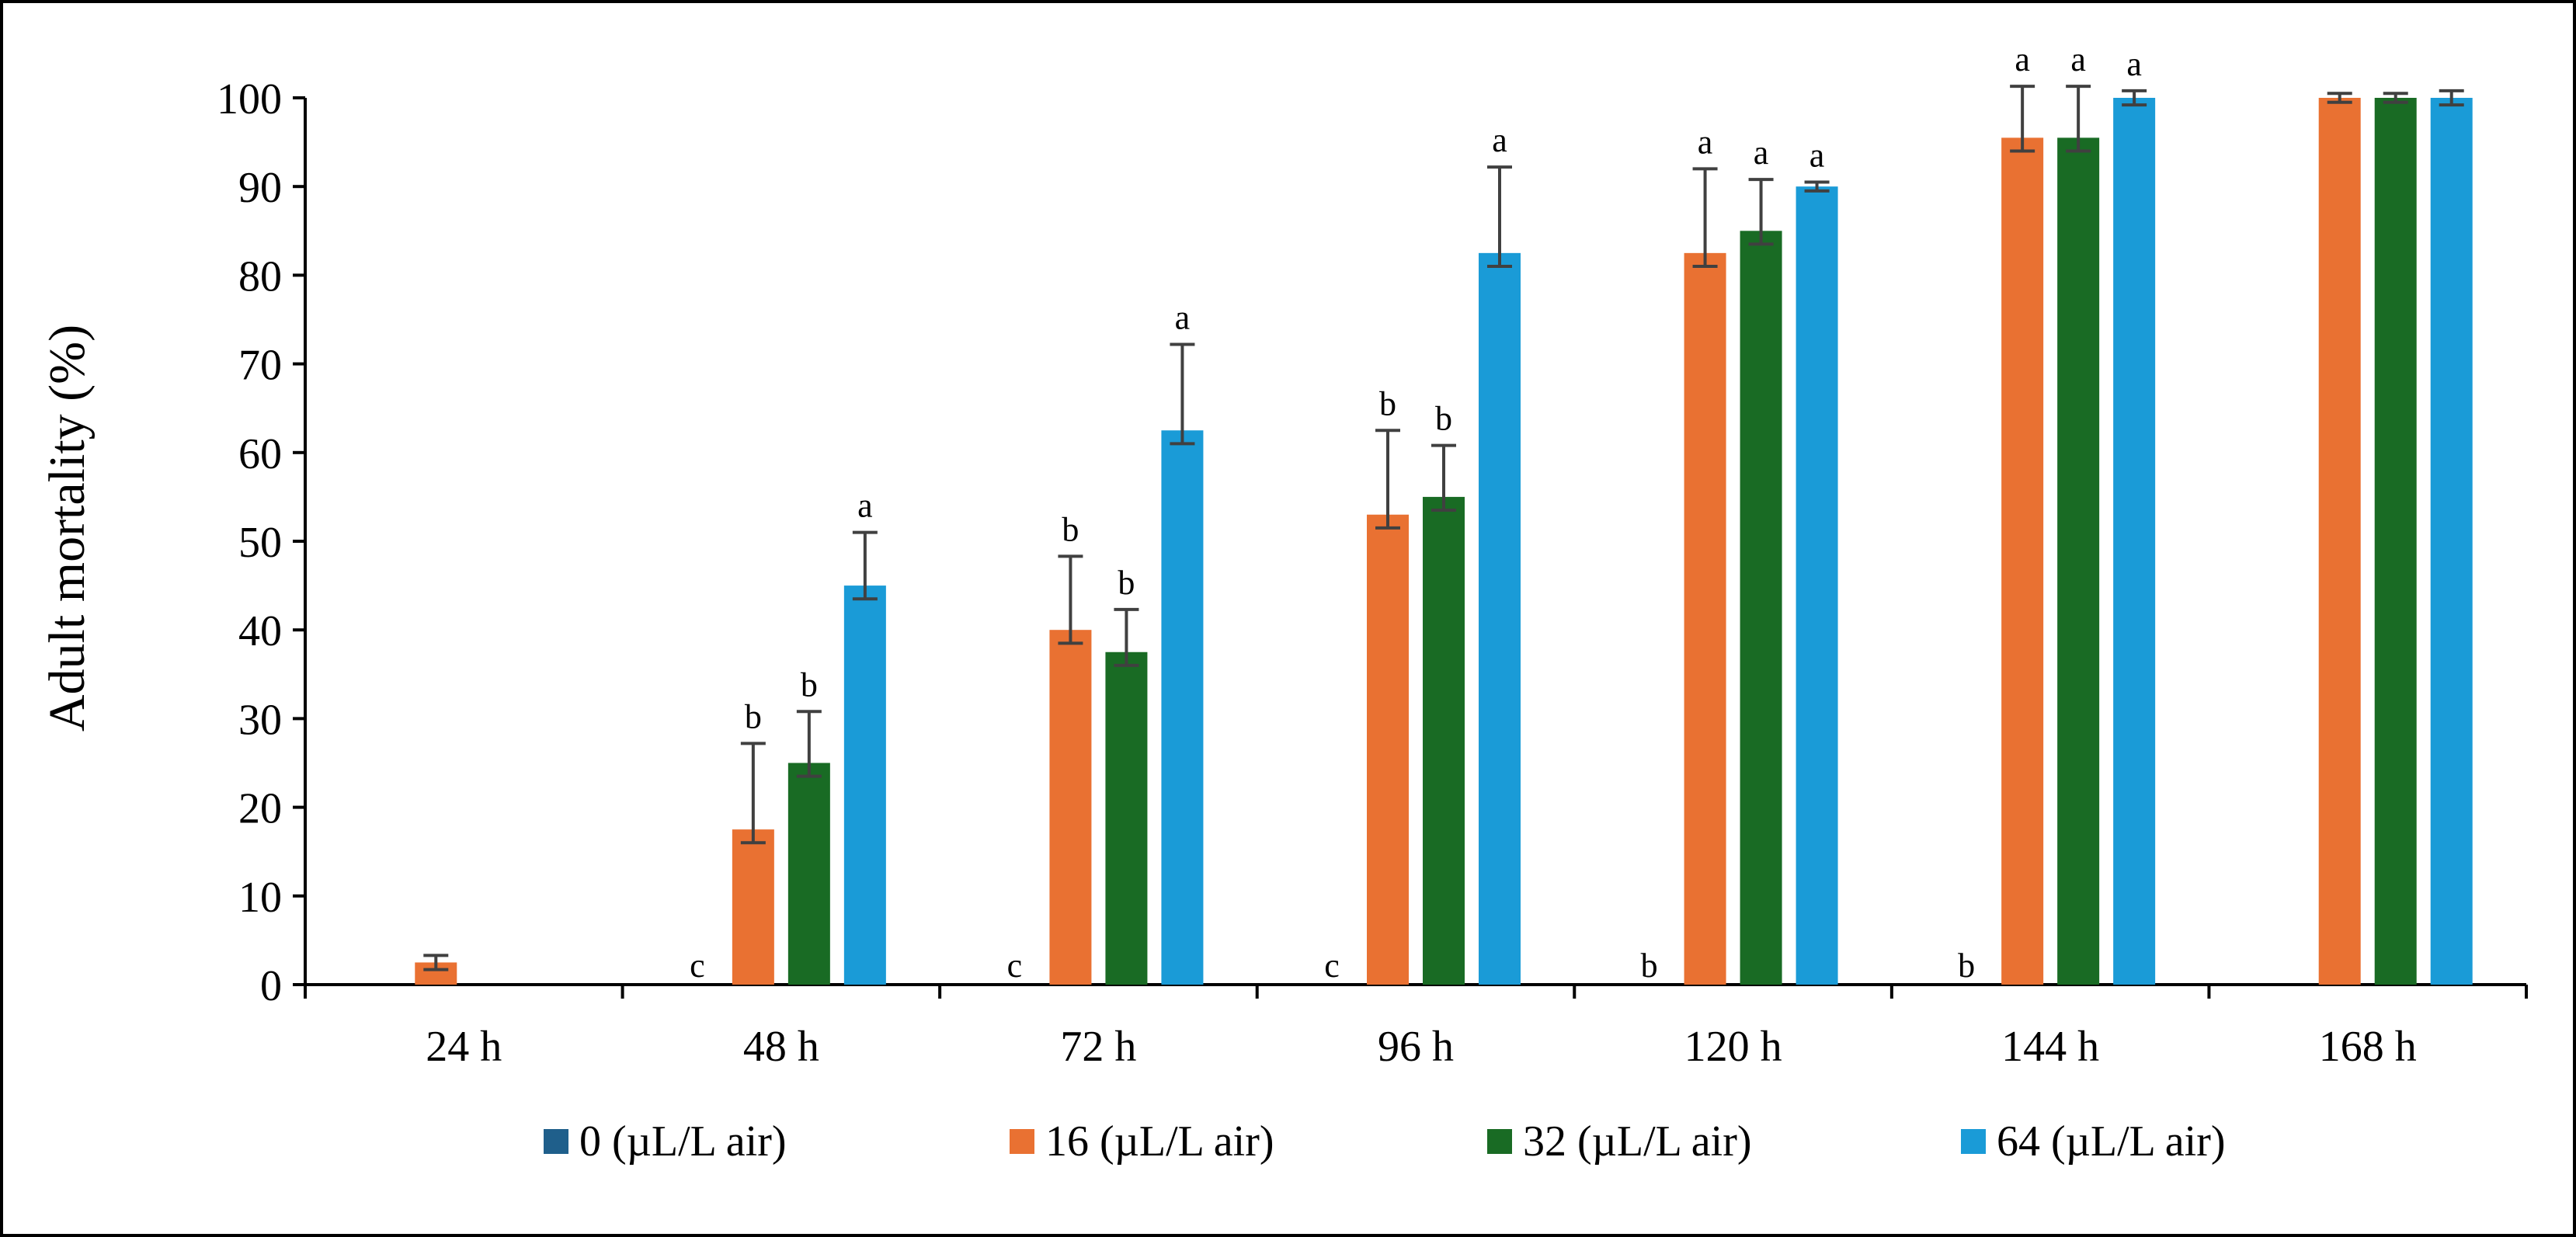 This screenshot has height=1237, width=2576. Describe the element at coordinates (464, 1047) in the screenshot. I see `x-tick-label: 24 h` at that location.